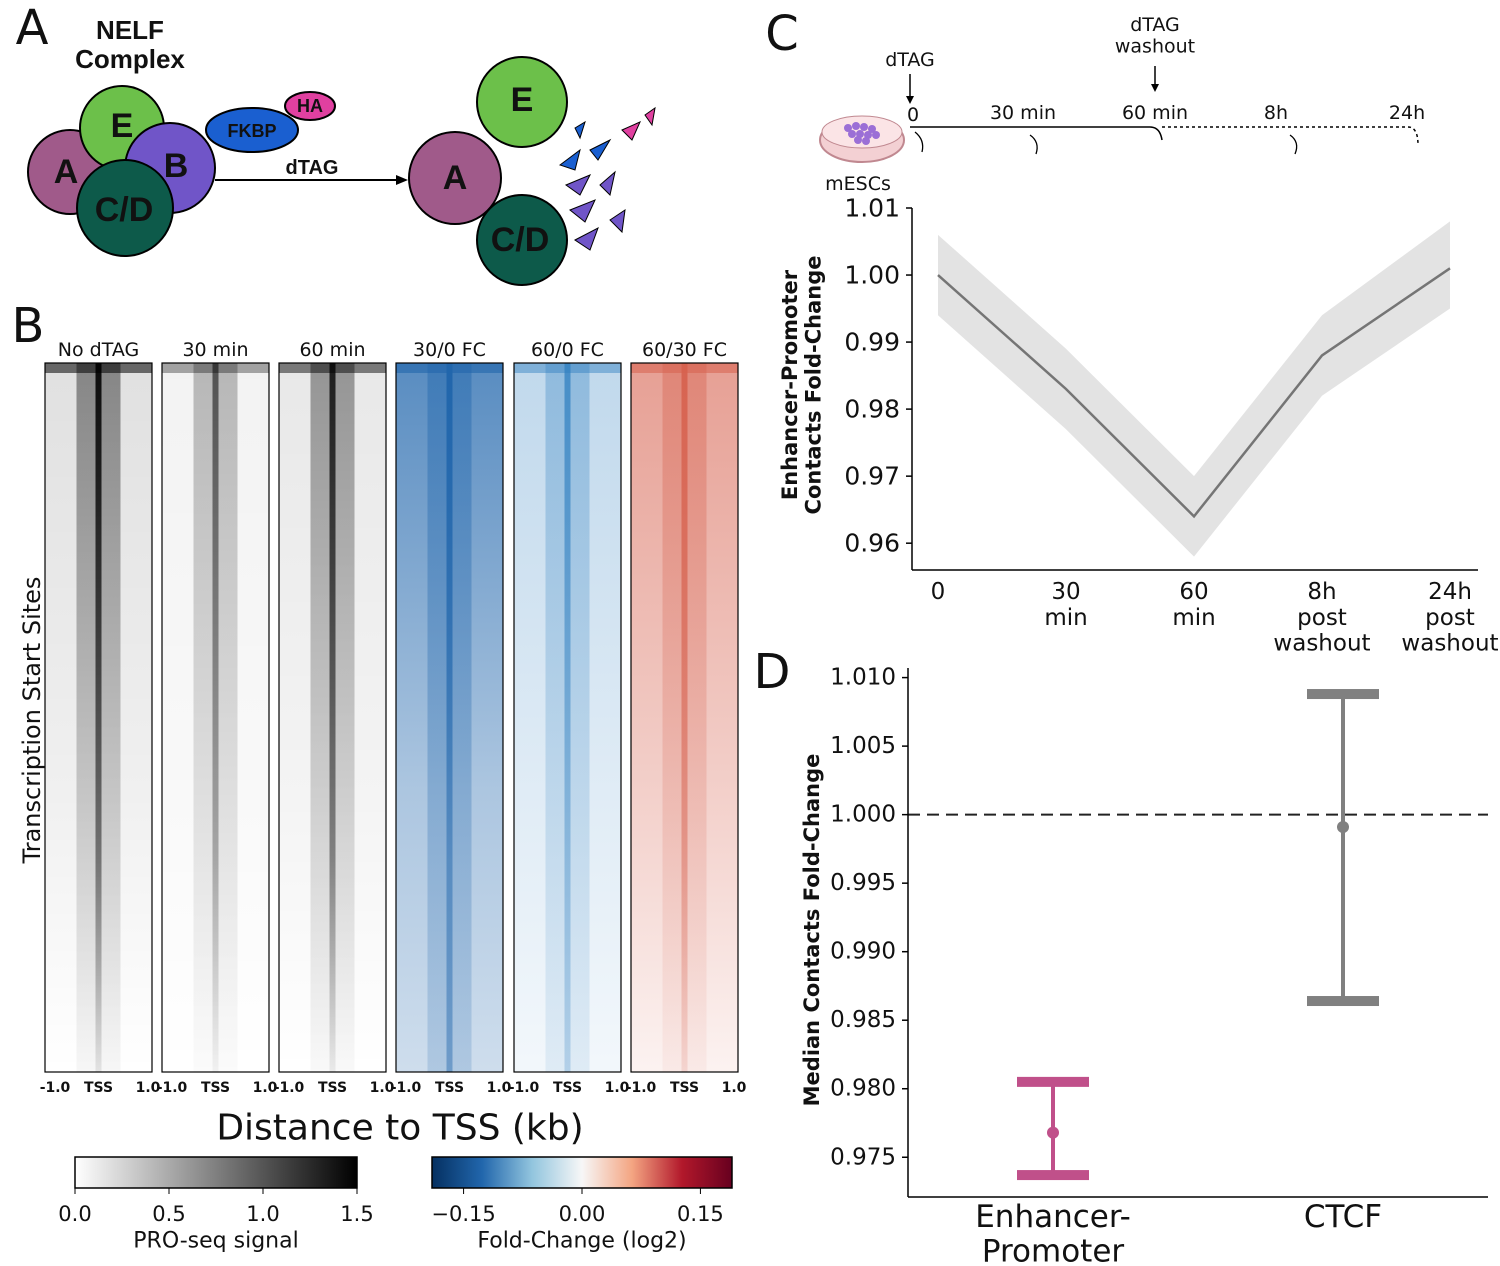 The width and height of the screenshot is (1500, 1266). What do you see at coordinates (168, 1214) in the screenshot?
I see `colorbar-tick-label: 0.5` at bounding box center [168, 1214].